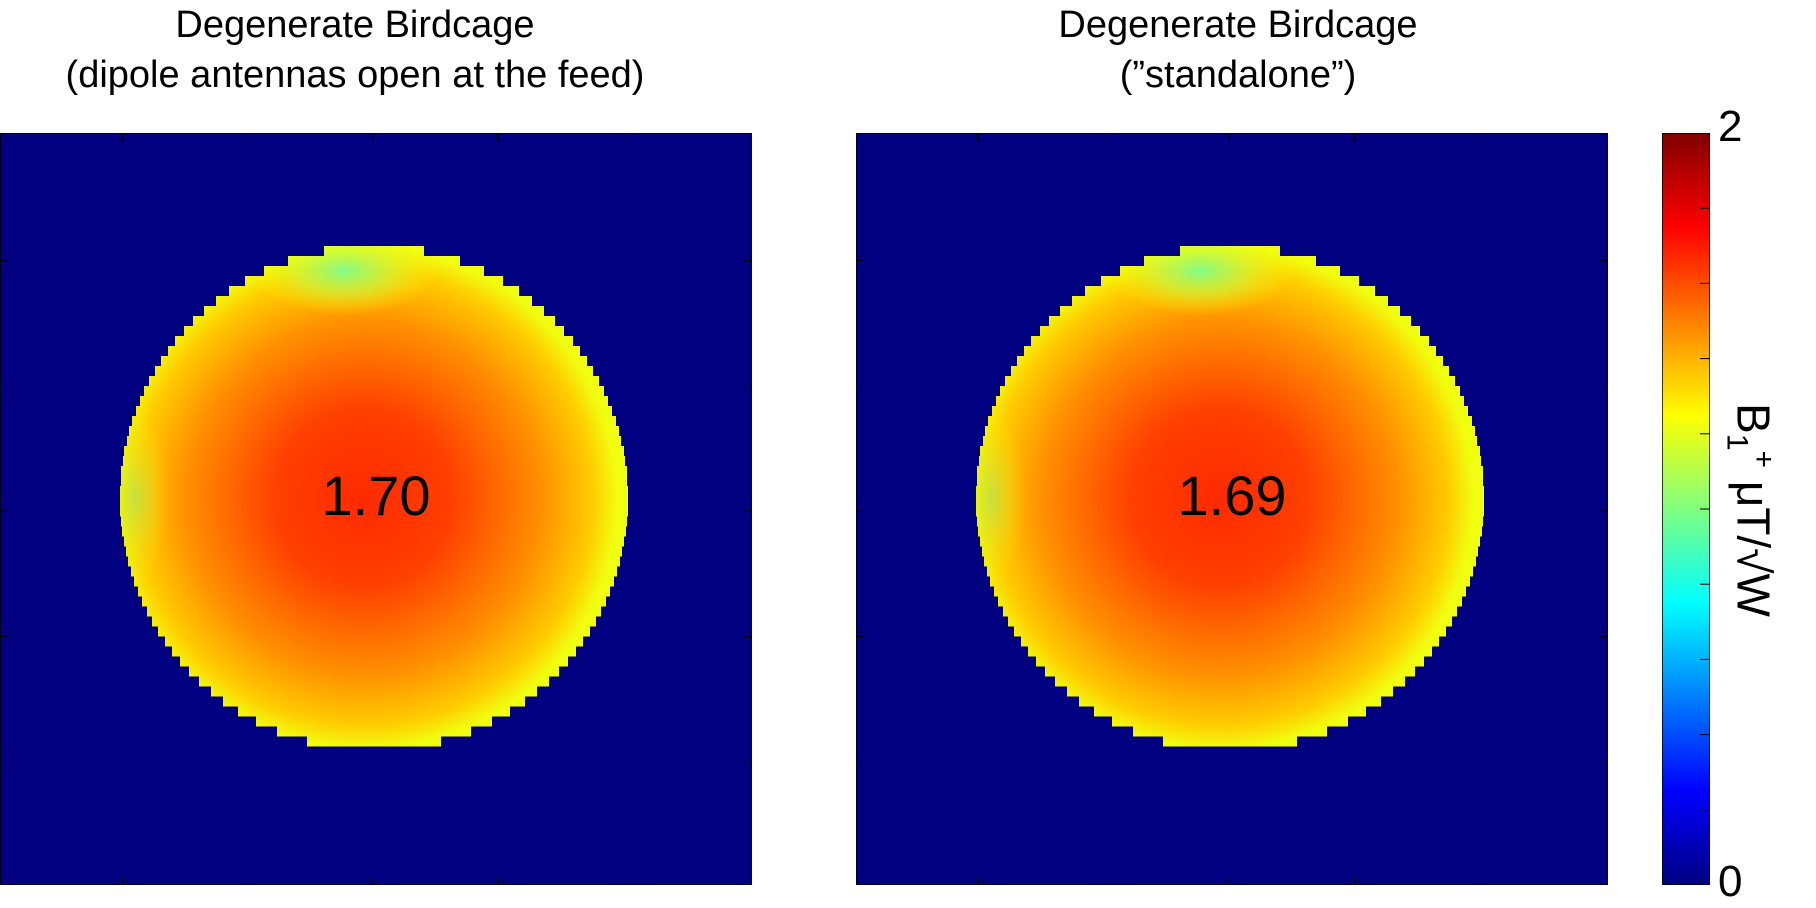 The width and height of the screenshot is (1816, 908). I want to click on right-title-line1: Degenerate Birdcage, so click(1238, 25).